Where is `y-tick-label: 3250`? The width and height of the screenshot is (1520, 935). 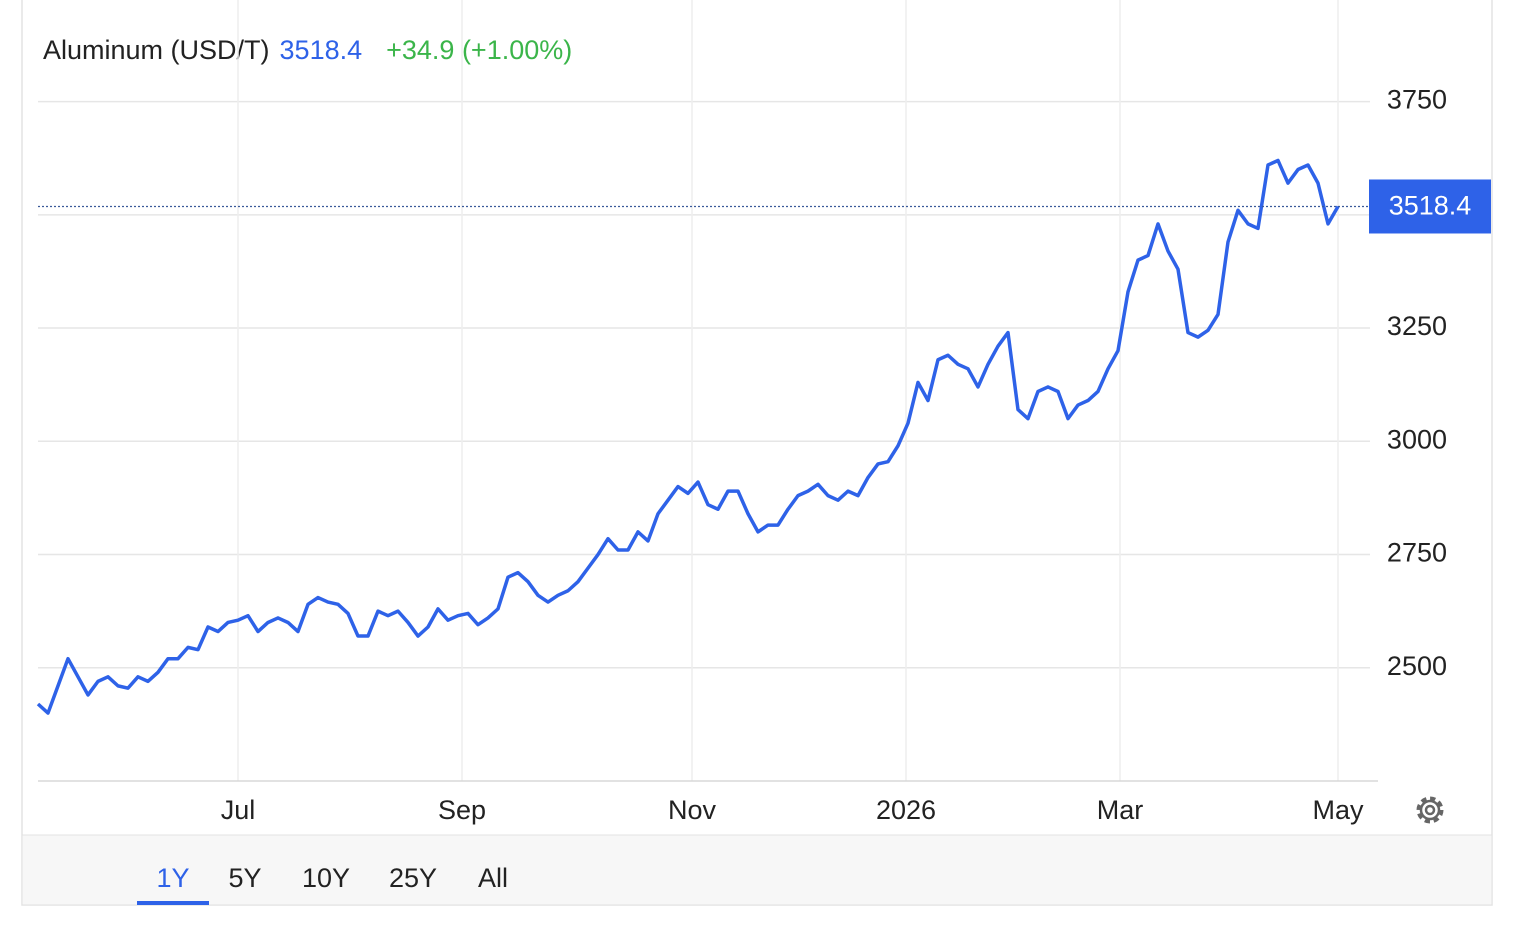
y-tick-label: 3250 is located at coordinates (1417, 326).